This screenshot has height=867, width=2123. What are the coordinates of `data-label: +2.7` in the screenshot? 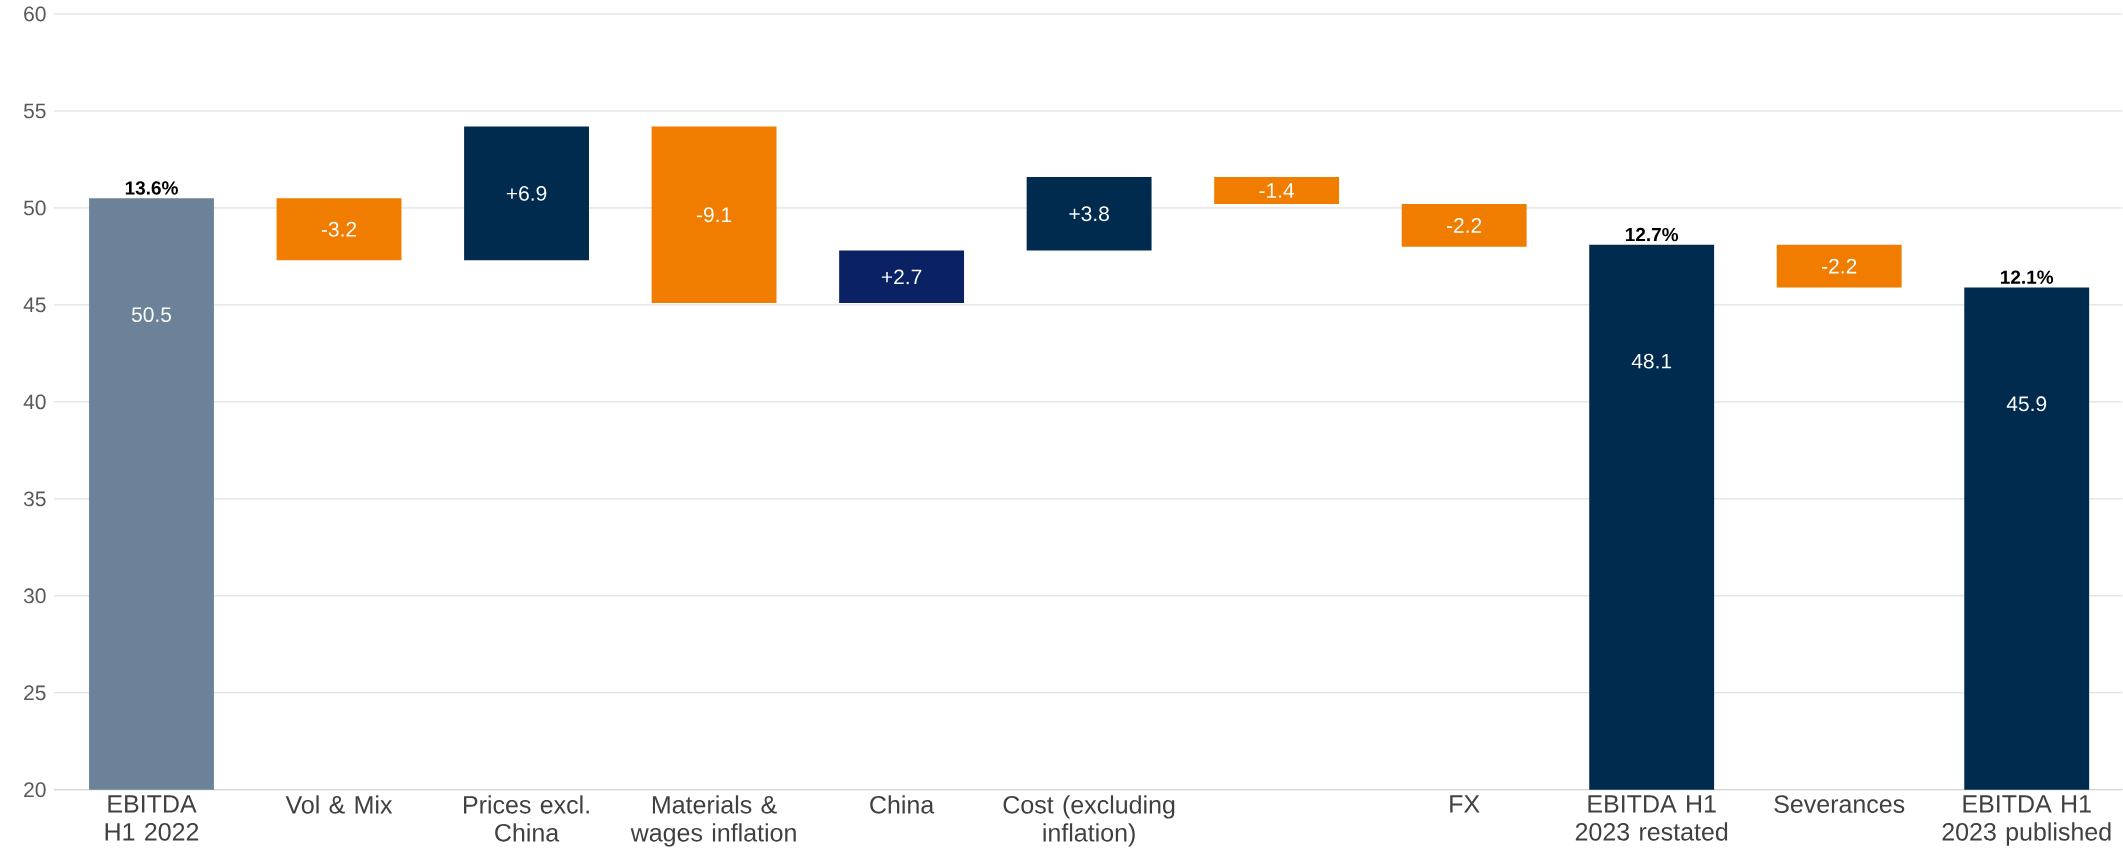 It's located at (901, 277).